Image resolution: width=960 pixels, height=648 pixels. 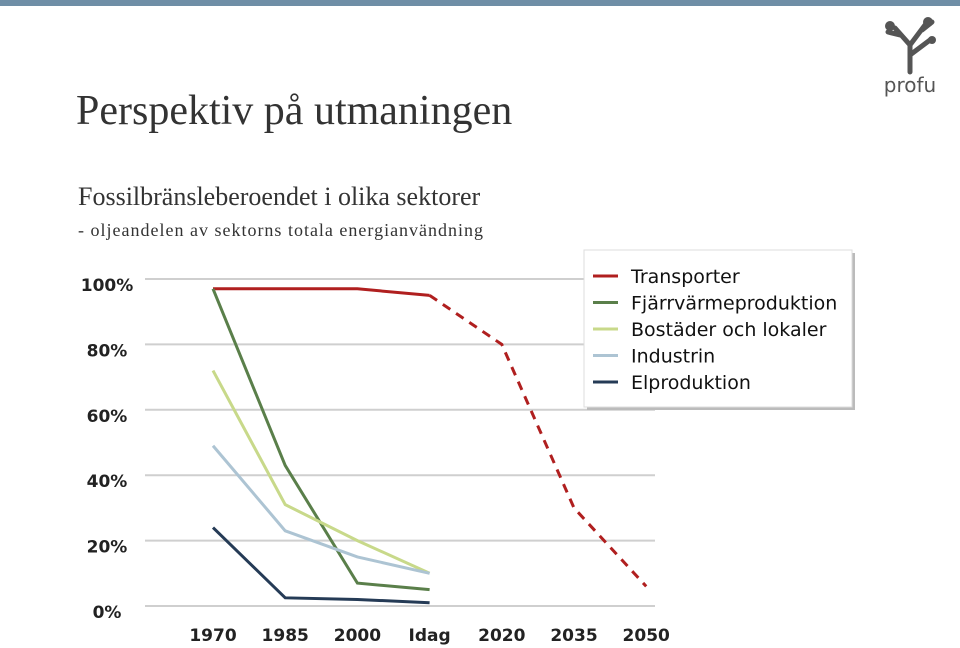 What do you see at coordinates (107, 417) in the screenshot?
I see `y-tick-label: 60%` at bounding box center [107, 417].